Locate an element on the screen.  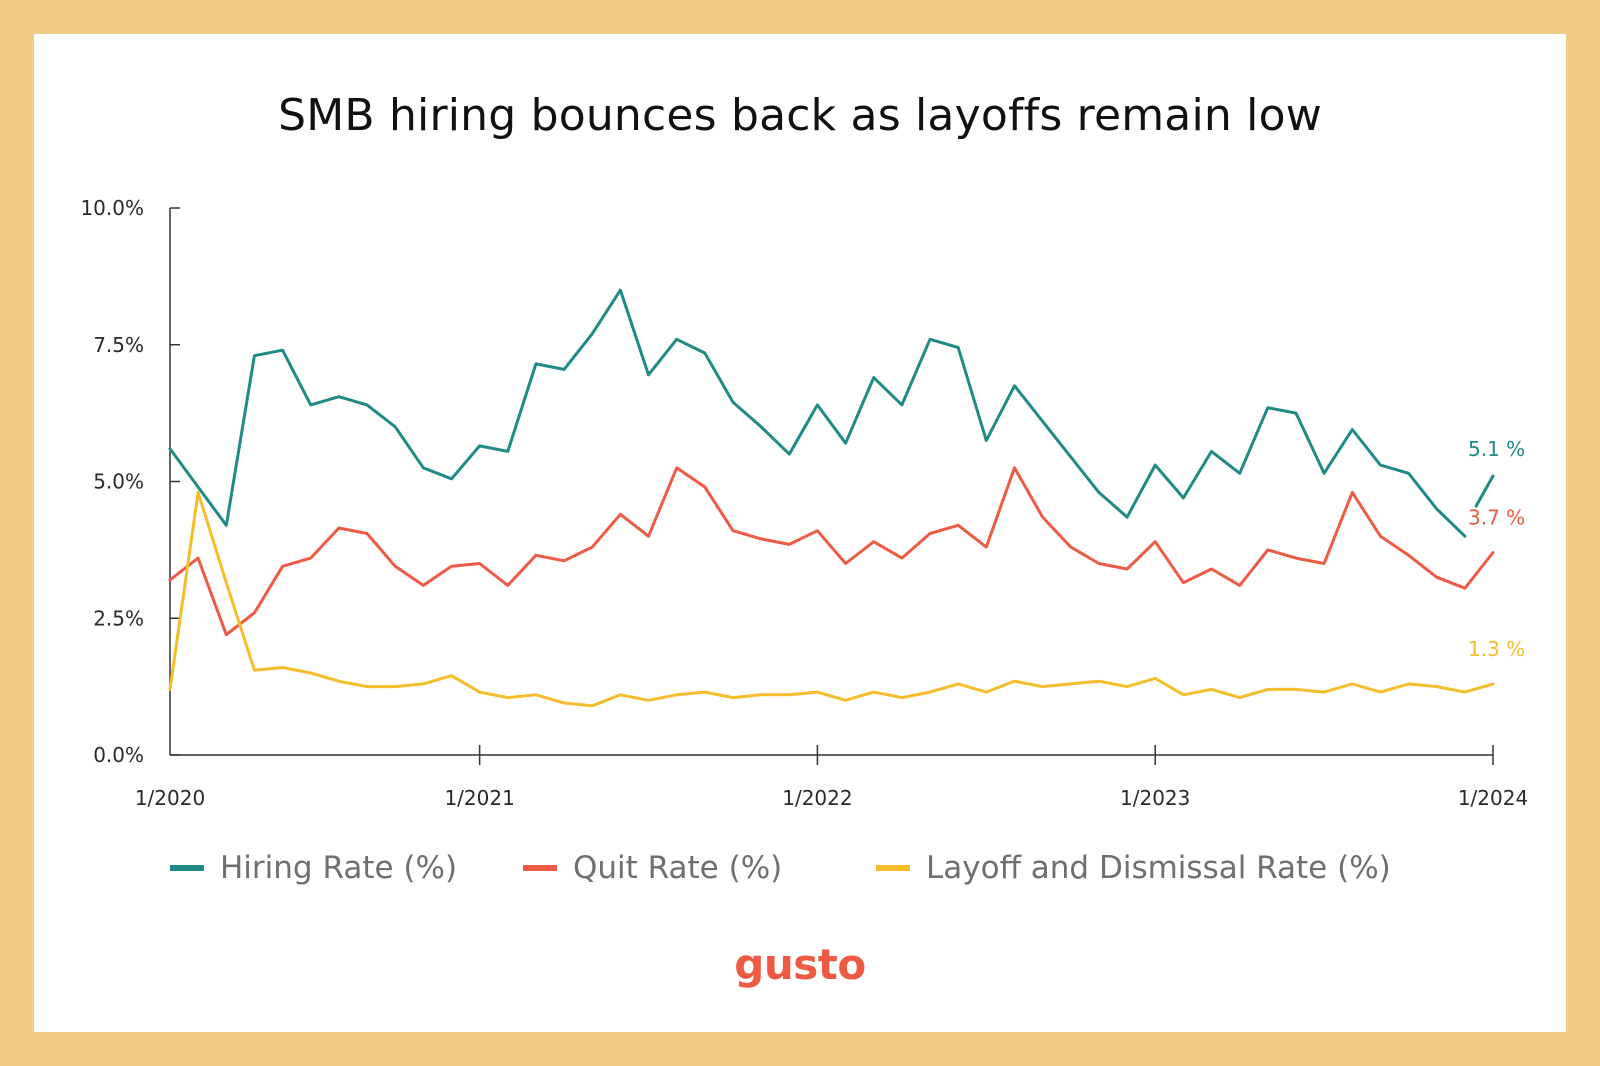
y-axis: 0.0% 2.5% 5.0% 7.5% 10.0% is located at coordinates (130, 481).